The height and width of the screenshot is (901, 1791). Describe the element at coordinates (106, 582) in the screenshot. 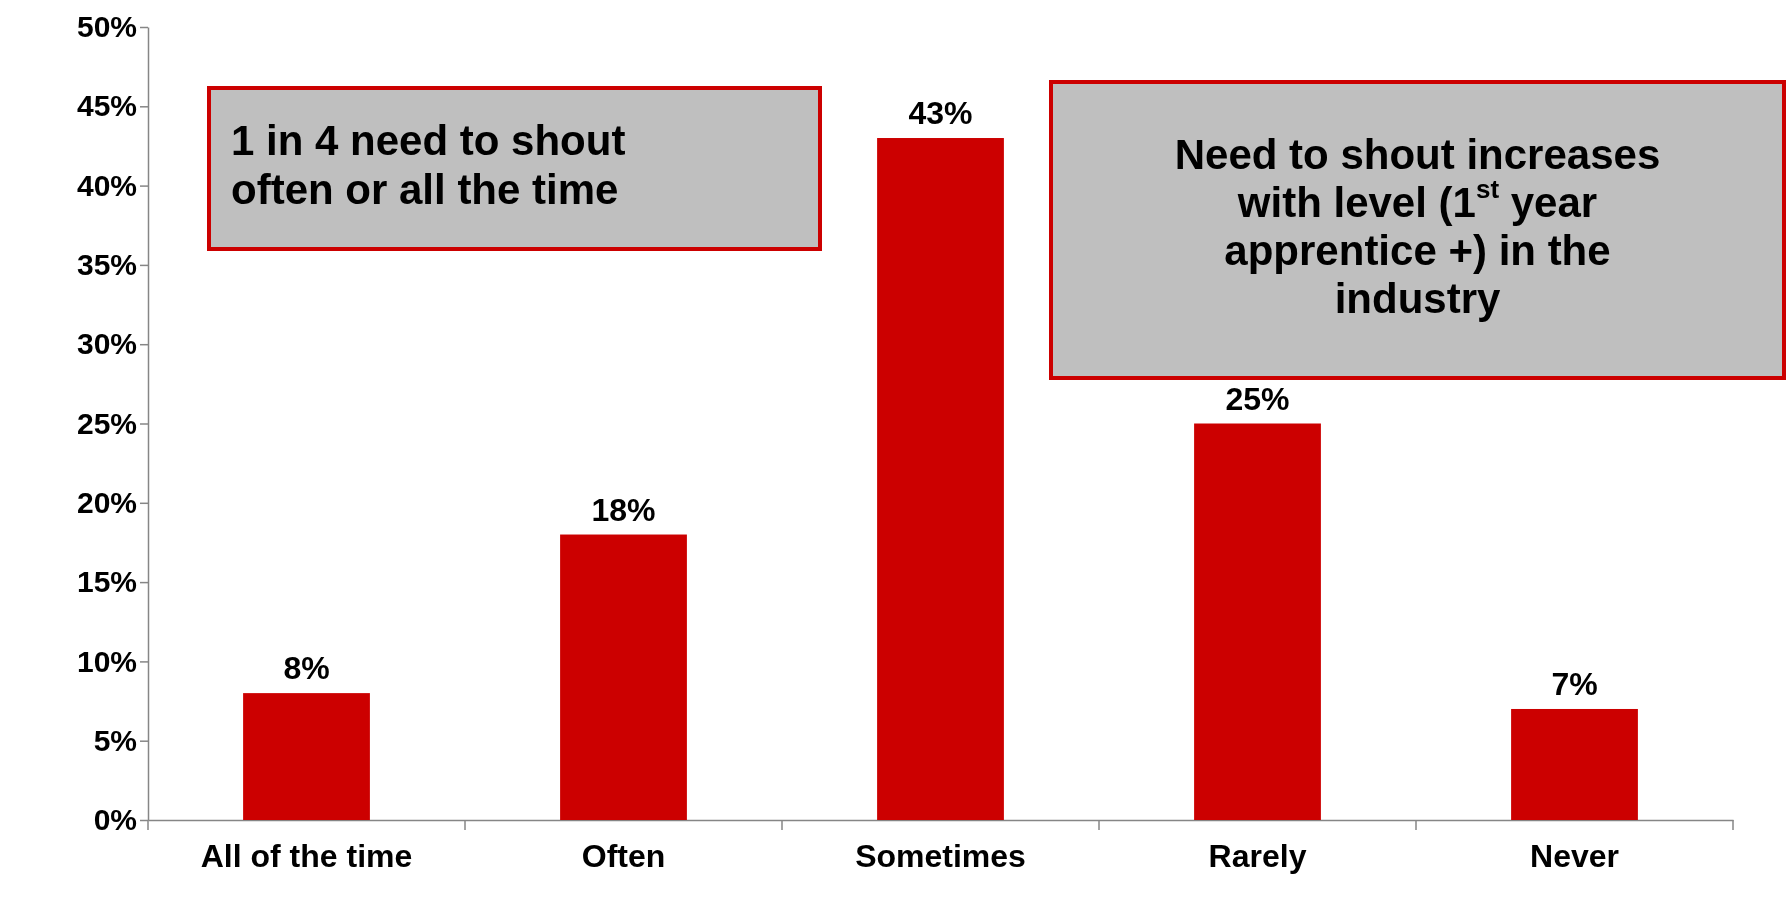

I see `y-tick-label: 15%` at that location.